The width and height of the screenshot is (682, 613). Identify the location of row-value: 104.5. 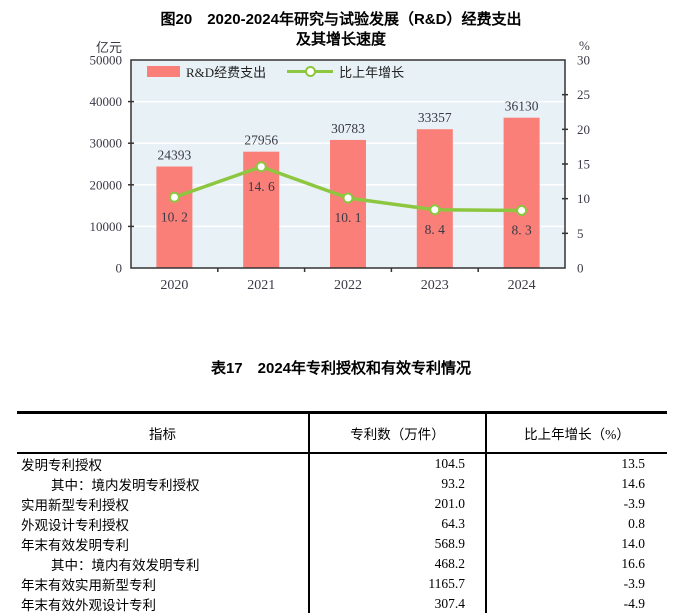
(397, 463).